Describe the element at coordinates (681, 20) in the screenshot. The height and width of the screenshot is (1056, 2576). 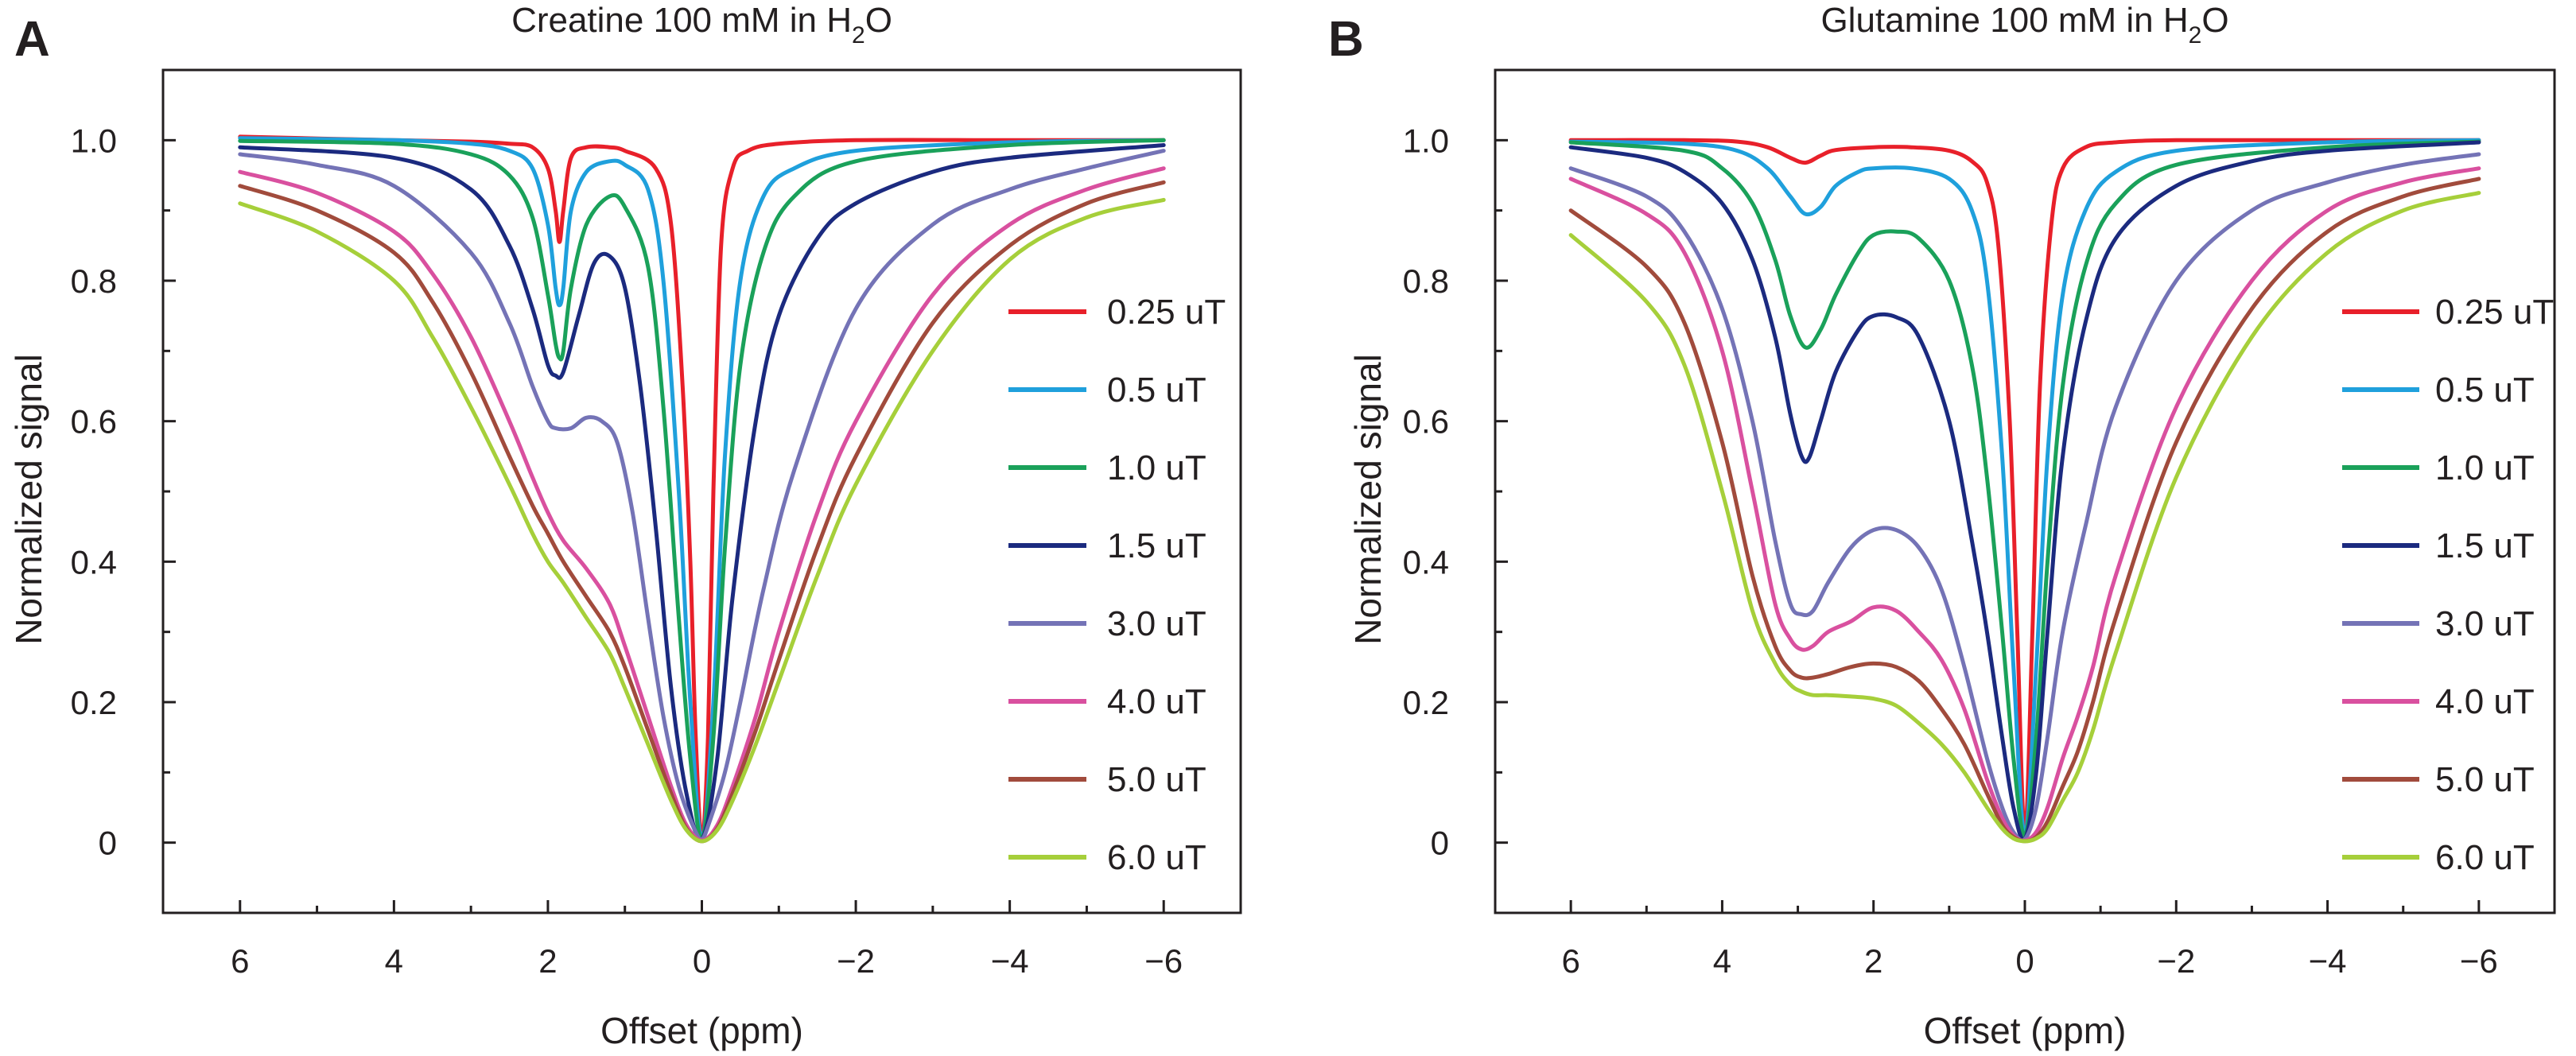
I see `chart-title-main: Creatine 100 mM in H` at that location.